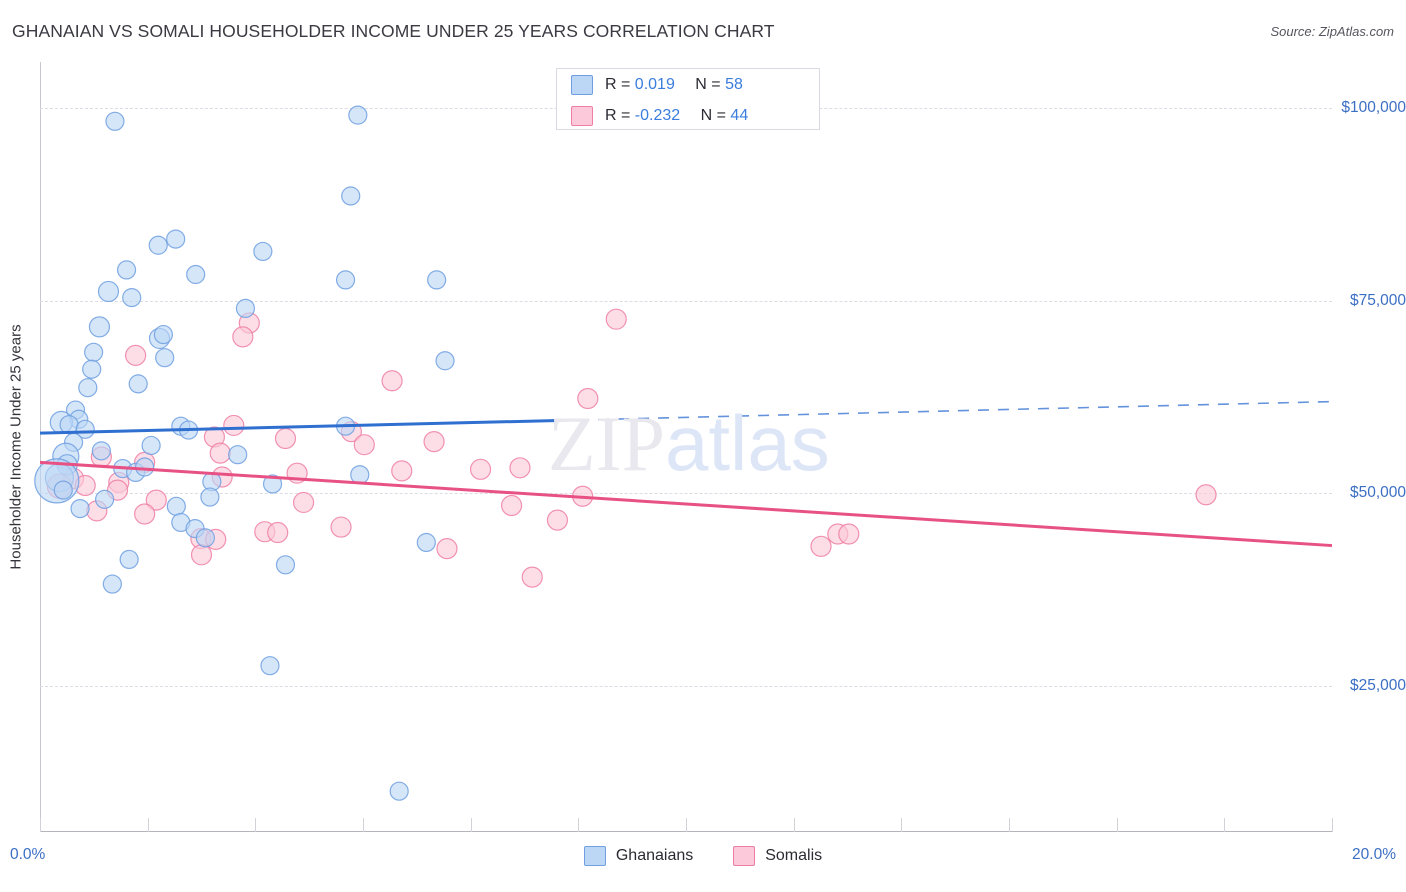 The width and height of the screenshot is (1406, 892). Describe the element at coordinates (1377, 493) in the screenshot. I see `y-tick-label: $50,000` at that location.